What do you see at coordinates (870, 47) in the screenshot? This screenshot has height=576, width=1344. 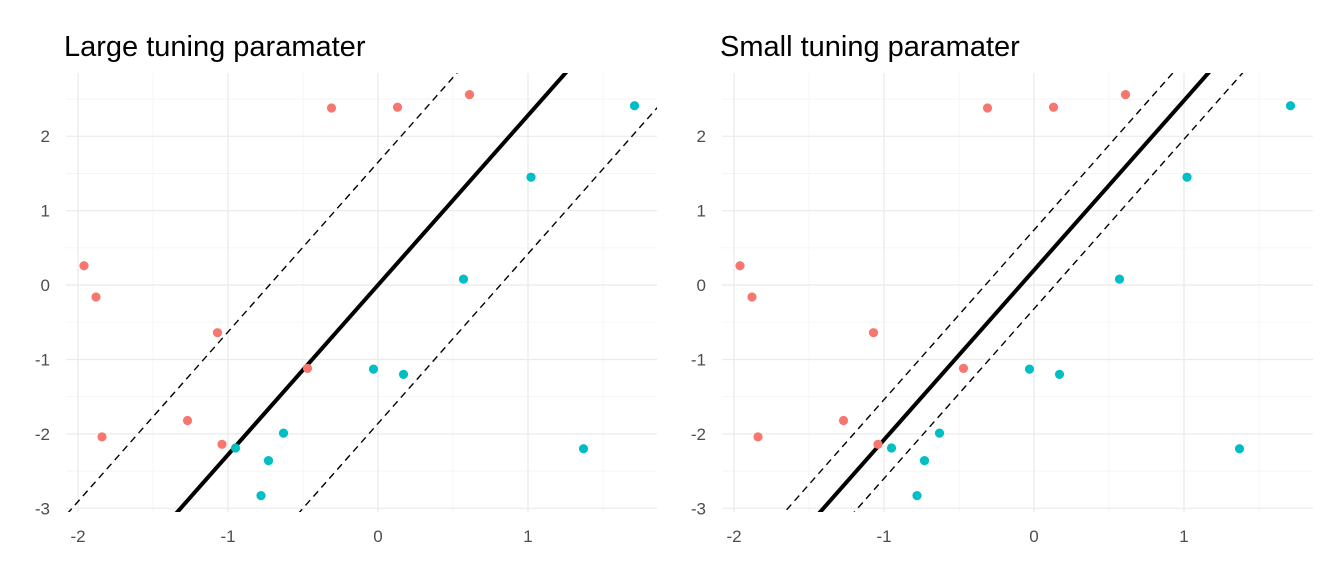 I see `chart-title: Small tuning paramater` at bounding box center [870, 47].